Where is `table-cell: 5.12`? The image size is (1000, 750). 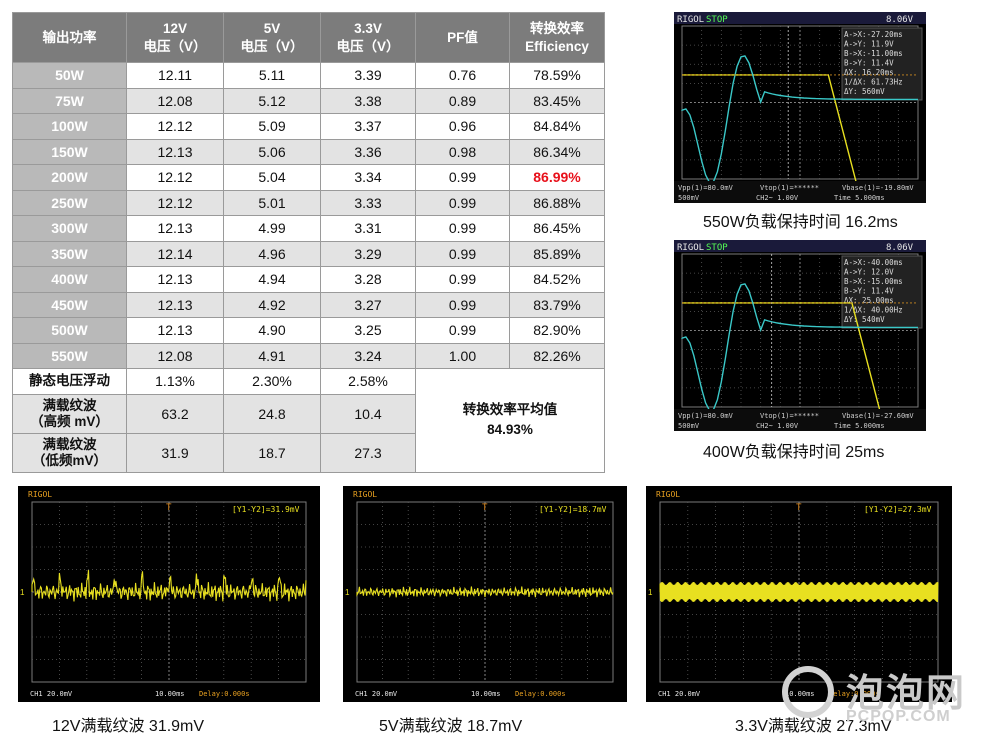
table-cell: 5.12 is located at coordinates (272, 100).